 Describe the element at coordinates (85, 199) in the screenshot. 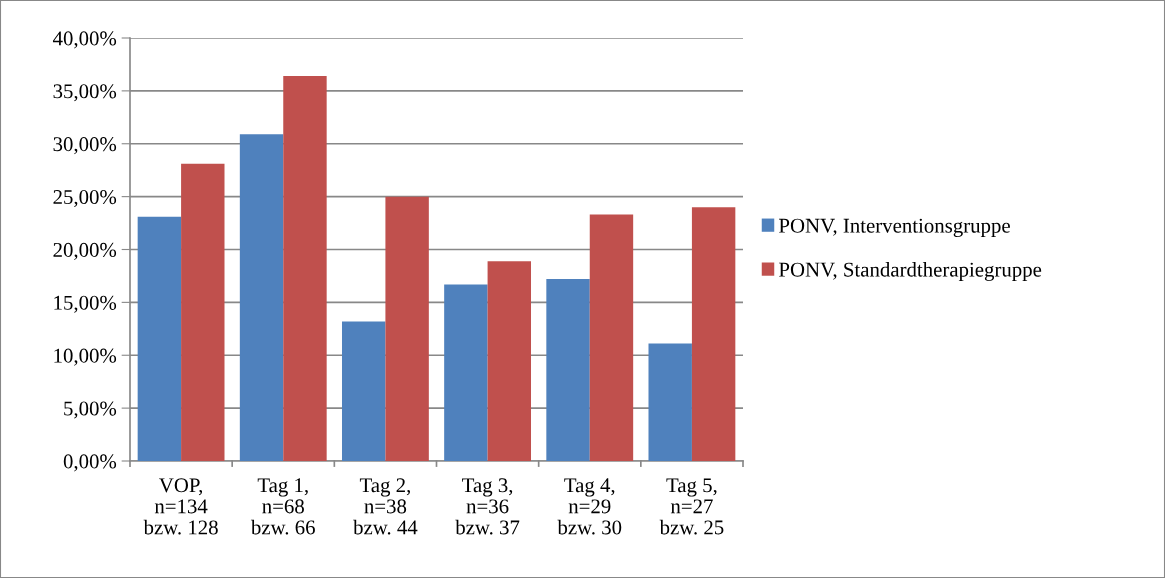

I see `y-tick-label: 25,00%` at that location.